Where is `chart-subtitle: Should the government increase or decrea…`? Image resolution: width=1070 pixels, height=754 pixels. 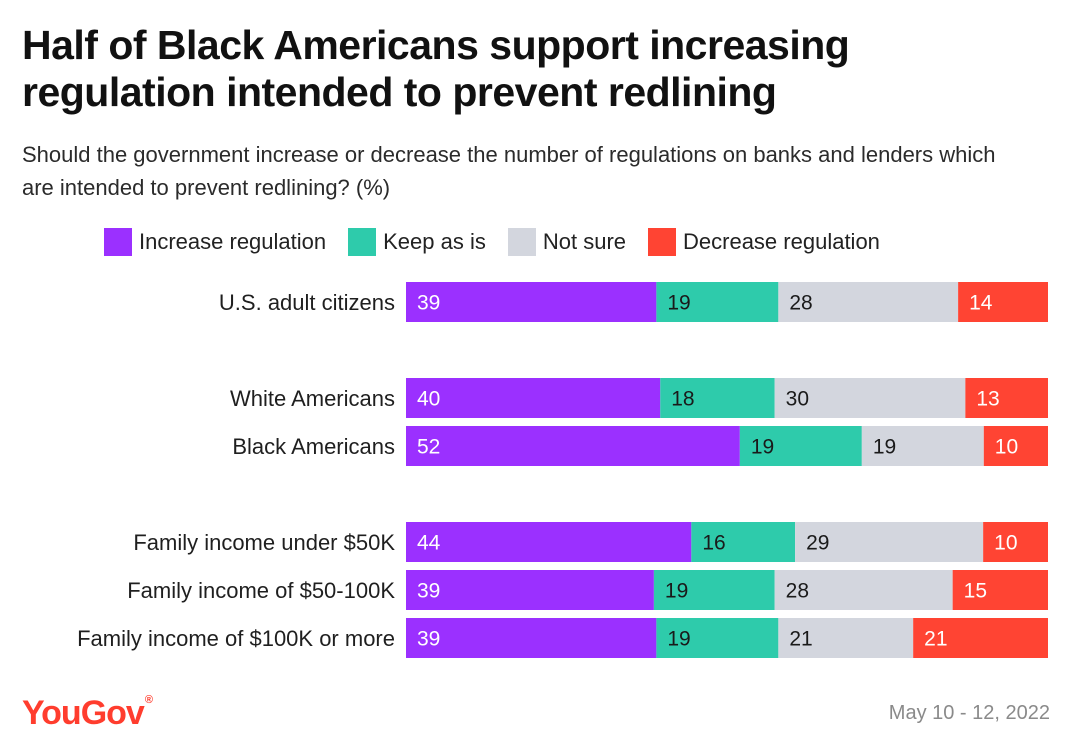
chart-subtitle: Should the government increase or decrea… is located at coordinates (509, 171).